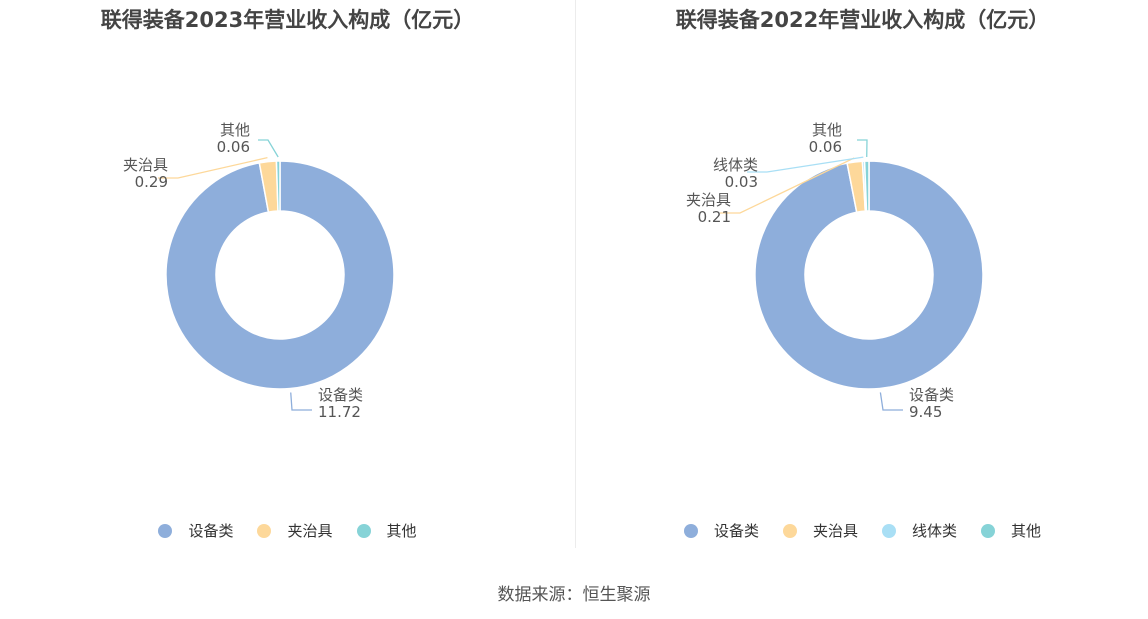 The height and width of the screenshot is (619, 1148). I want to click on legend: 设备类 夹治具 线体类 其他, so click(862, 530).